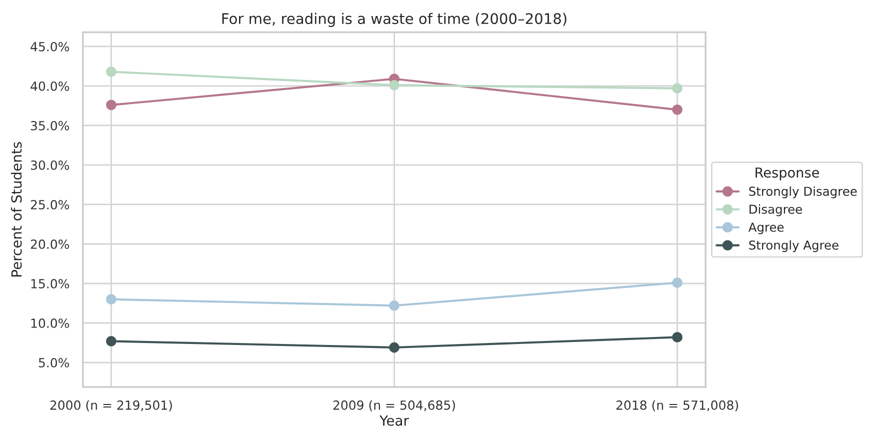 Image resolution: width=882 pixels, height=430 pixels. What do you see at coordinates (787, 174) in the screenshot?
I see `legend-title: Response` at bounding box center [787, 174].